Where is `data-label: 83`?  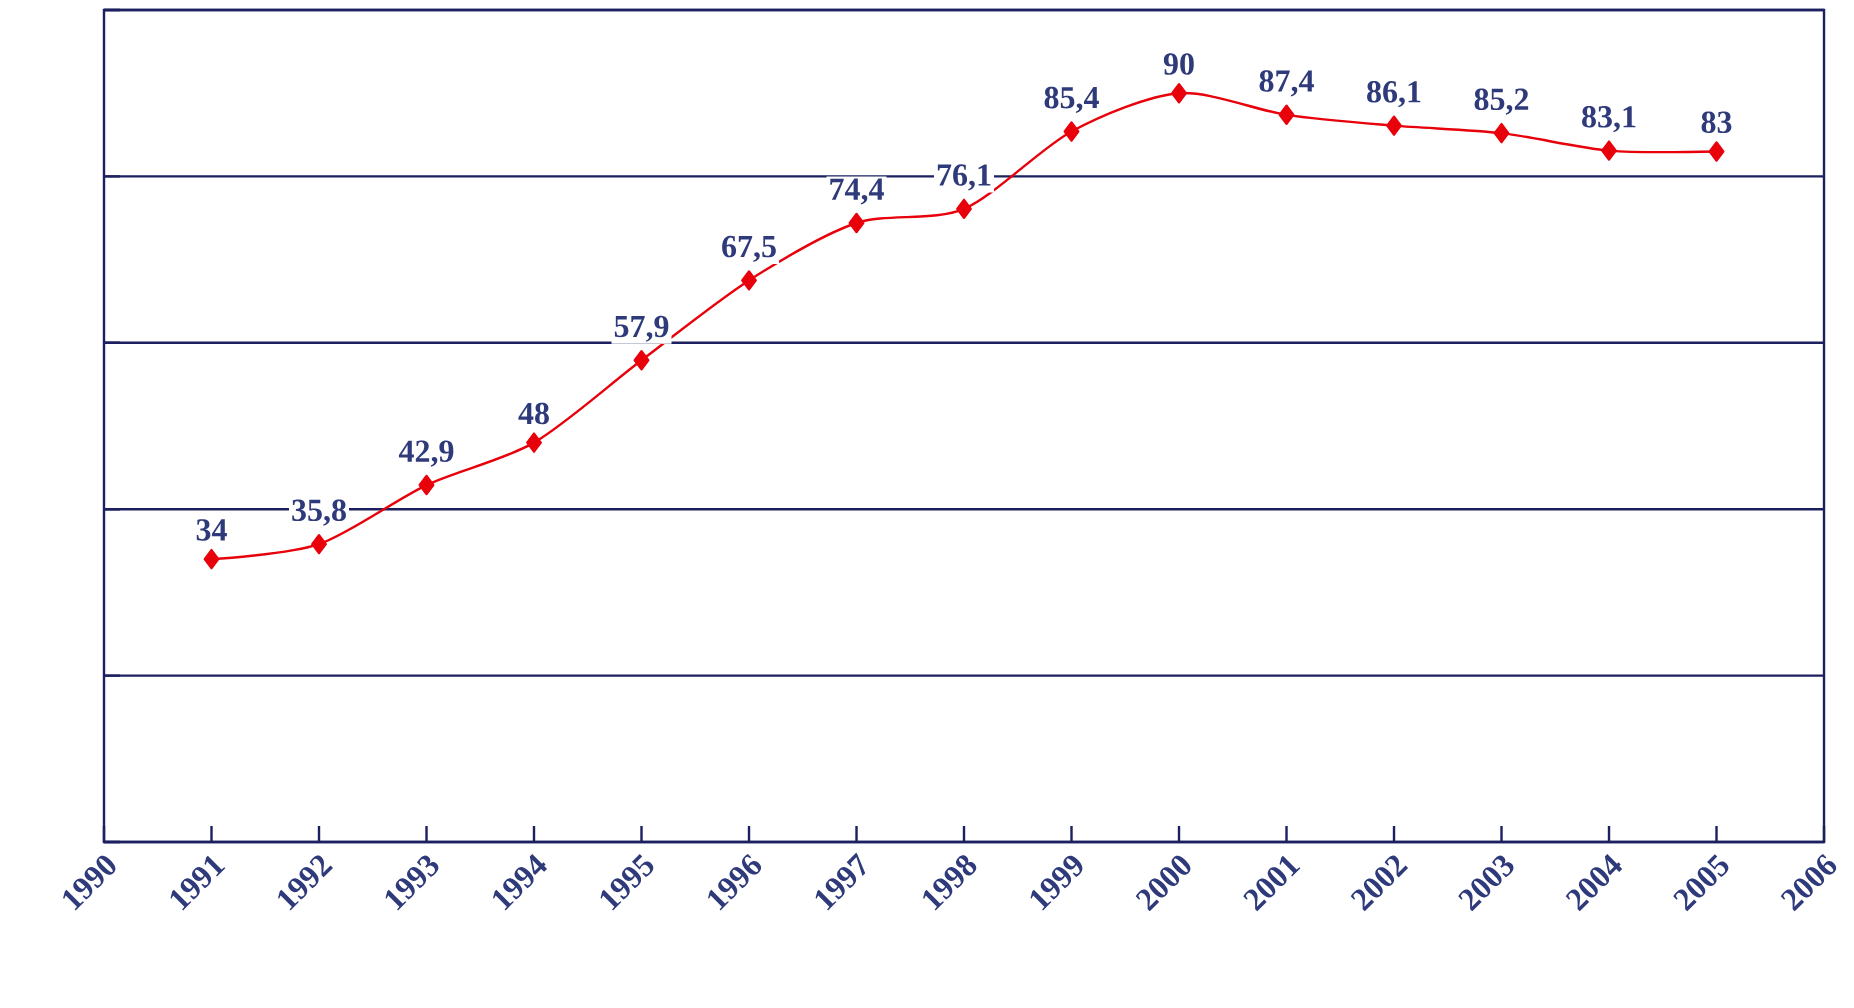 data-label: 83 is located at coordinates (1716, 122).